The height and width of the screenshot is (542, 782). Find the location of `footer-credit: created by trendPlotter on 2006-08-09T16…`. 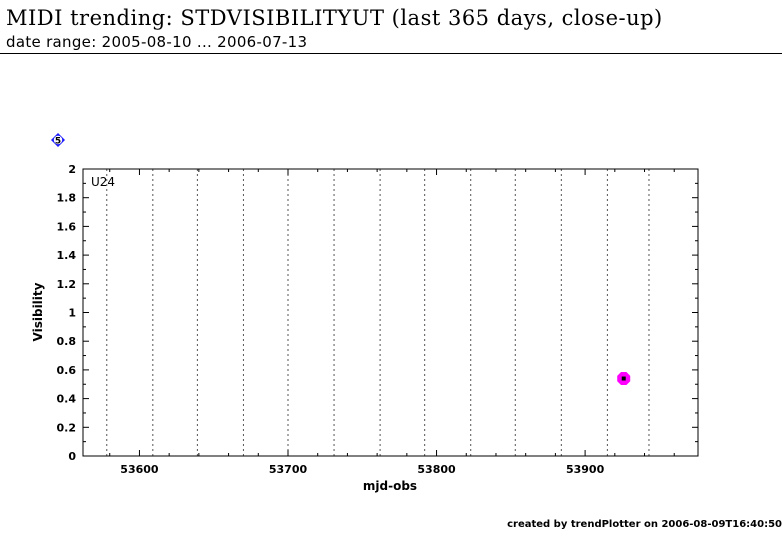

footer-credit: created by trendPlotter on 2006-08-09T16… is located at coordinates (644, 524).